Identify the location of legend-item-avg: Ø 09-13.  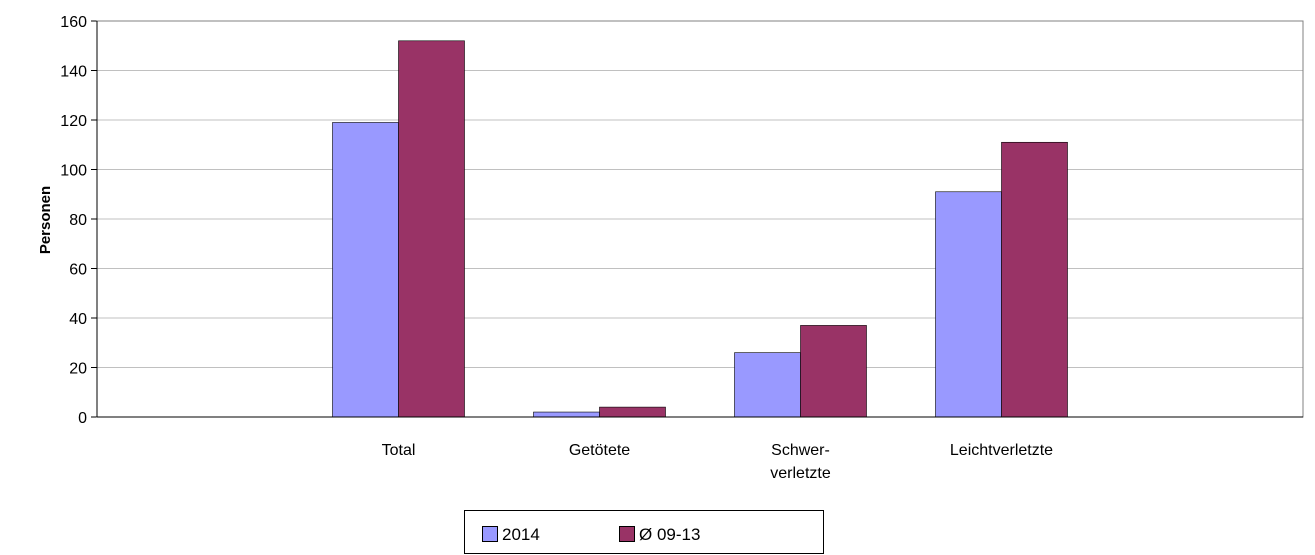
(659, 533).